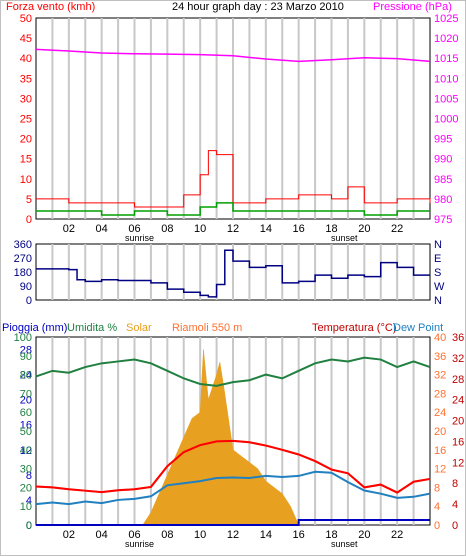 This screenshot has height=556, width=466. What do you see at coordinates (446, 120) in the screenshot?
I see `pressure-y-tick: 1000` at bounding box center [446, 120].